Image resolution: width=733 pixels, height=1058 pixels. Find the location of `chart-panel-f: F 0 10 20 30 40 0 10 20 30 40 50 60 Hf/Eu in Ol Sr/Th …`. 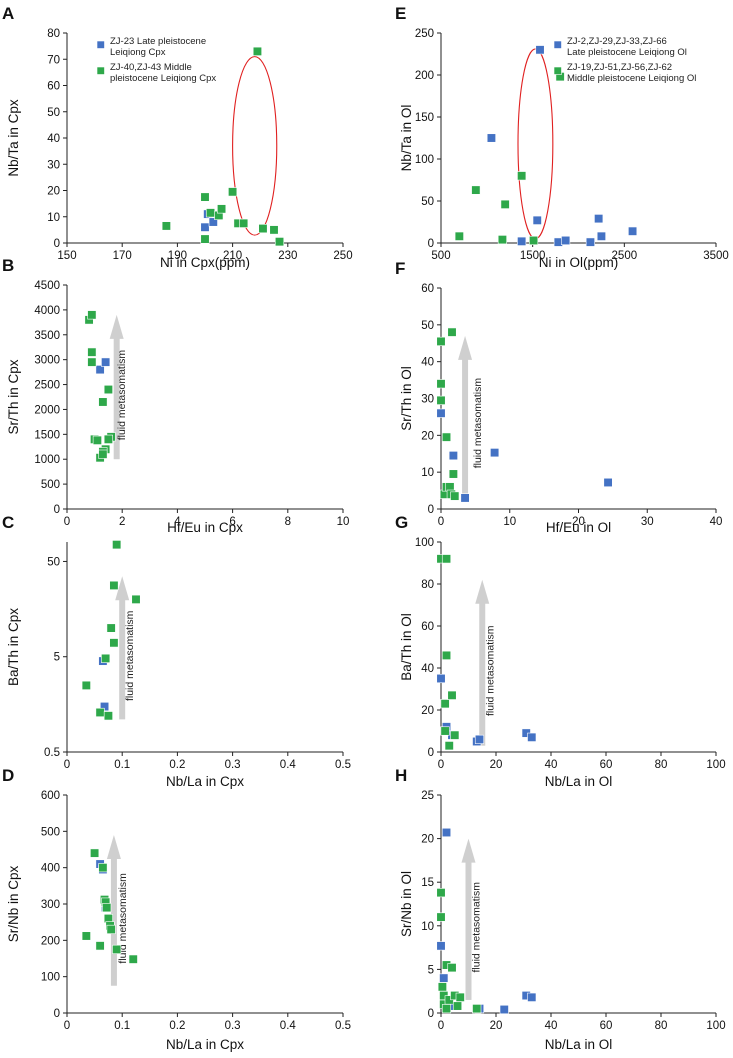

chart-panel-f: F 0 10 20 30 40 0 10 20 30 40 50 60 Hf/Eu in Ol Sr/Th … is located at coordinates (558, 397).